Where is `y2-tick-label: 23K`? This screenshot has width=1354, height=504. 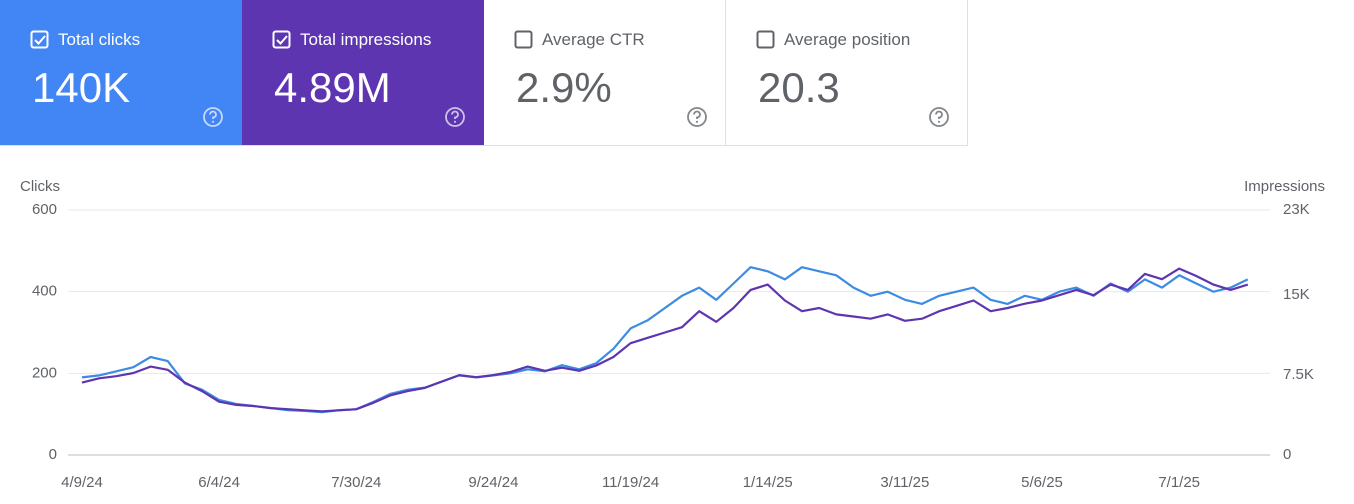
y2-tick-label: 23K is located at coordinates (1296, 209).